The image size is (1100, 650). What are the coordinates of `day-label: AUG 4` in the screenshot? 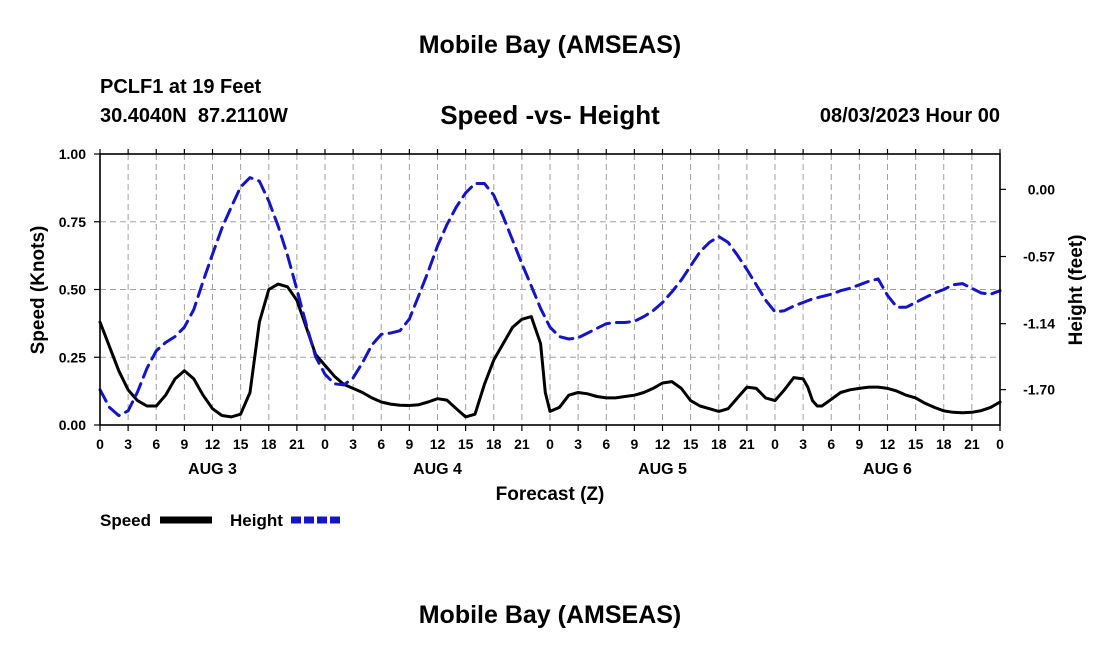 It's located at (437, 469).